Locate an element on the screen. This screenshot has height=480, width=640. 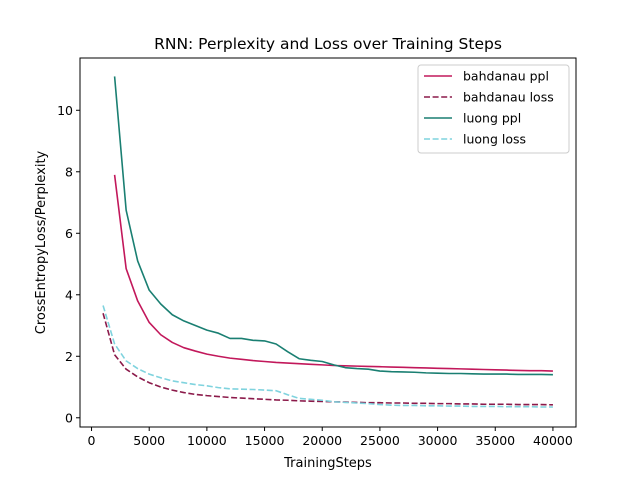
x-axis-ticks: 0 5000 10000 15000 20000 25000 30000 35000 40000 is located at coordinates (330, 437).